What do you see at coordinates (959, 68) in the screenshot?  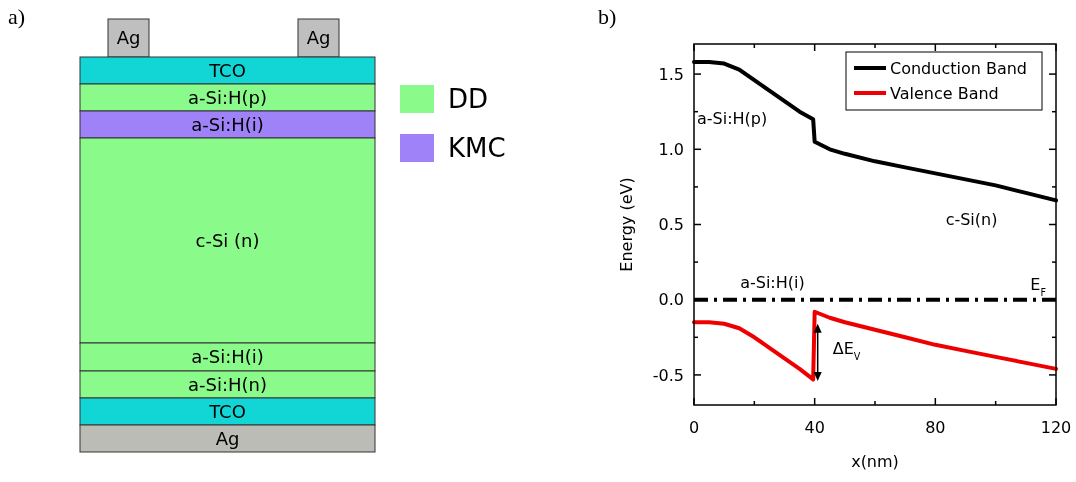 I see `legend-label: Conduction Band` at bounding box center [959, 68].